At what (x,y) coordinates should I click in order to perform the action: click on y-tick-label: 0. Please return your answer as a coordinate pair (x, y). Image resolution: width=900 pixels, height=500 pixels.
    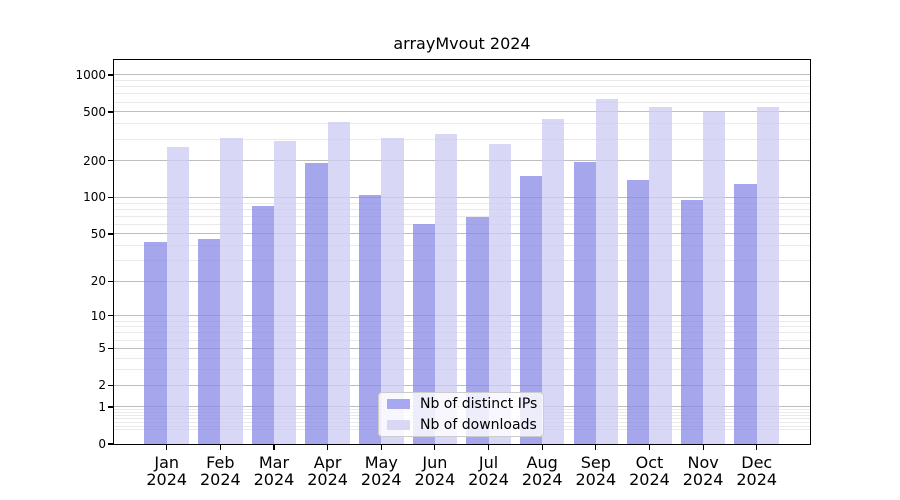
    Looking at the image, I should click on (102, 444).